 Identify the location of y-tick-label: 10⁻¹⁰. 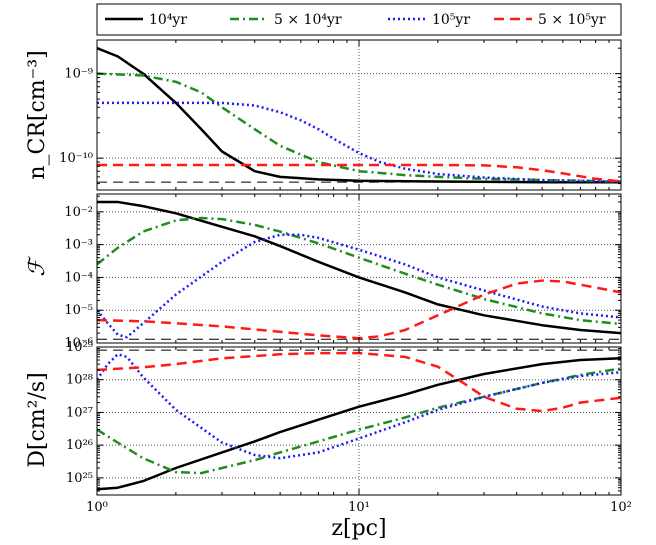
(76, 158).